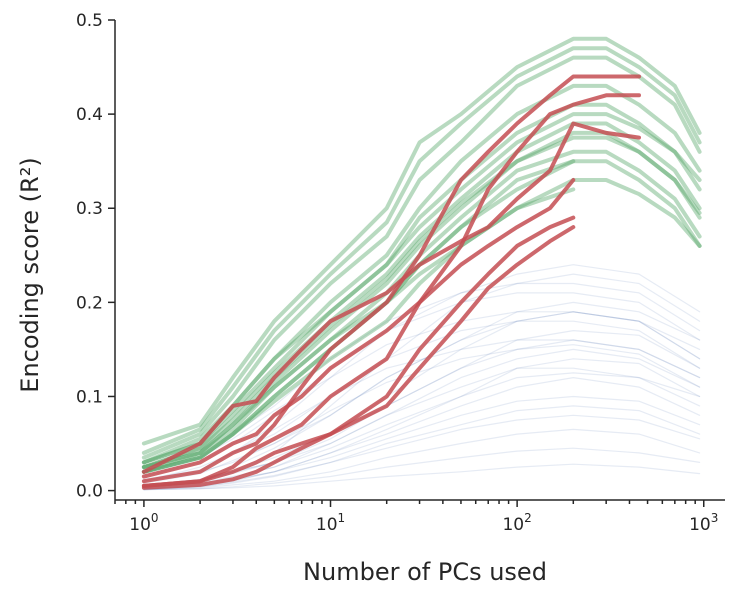 The width and height of the screenshot is (750, 600). Describe the element at coordinates (89, 492) in the screenshot. I see `y-tick-label-0: 0.0` at that location.